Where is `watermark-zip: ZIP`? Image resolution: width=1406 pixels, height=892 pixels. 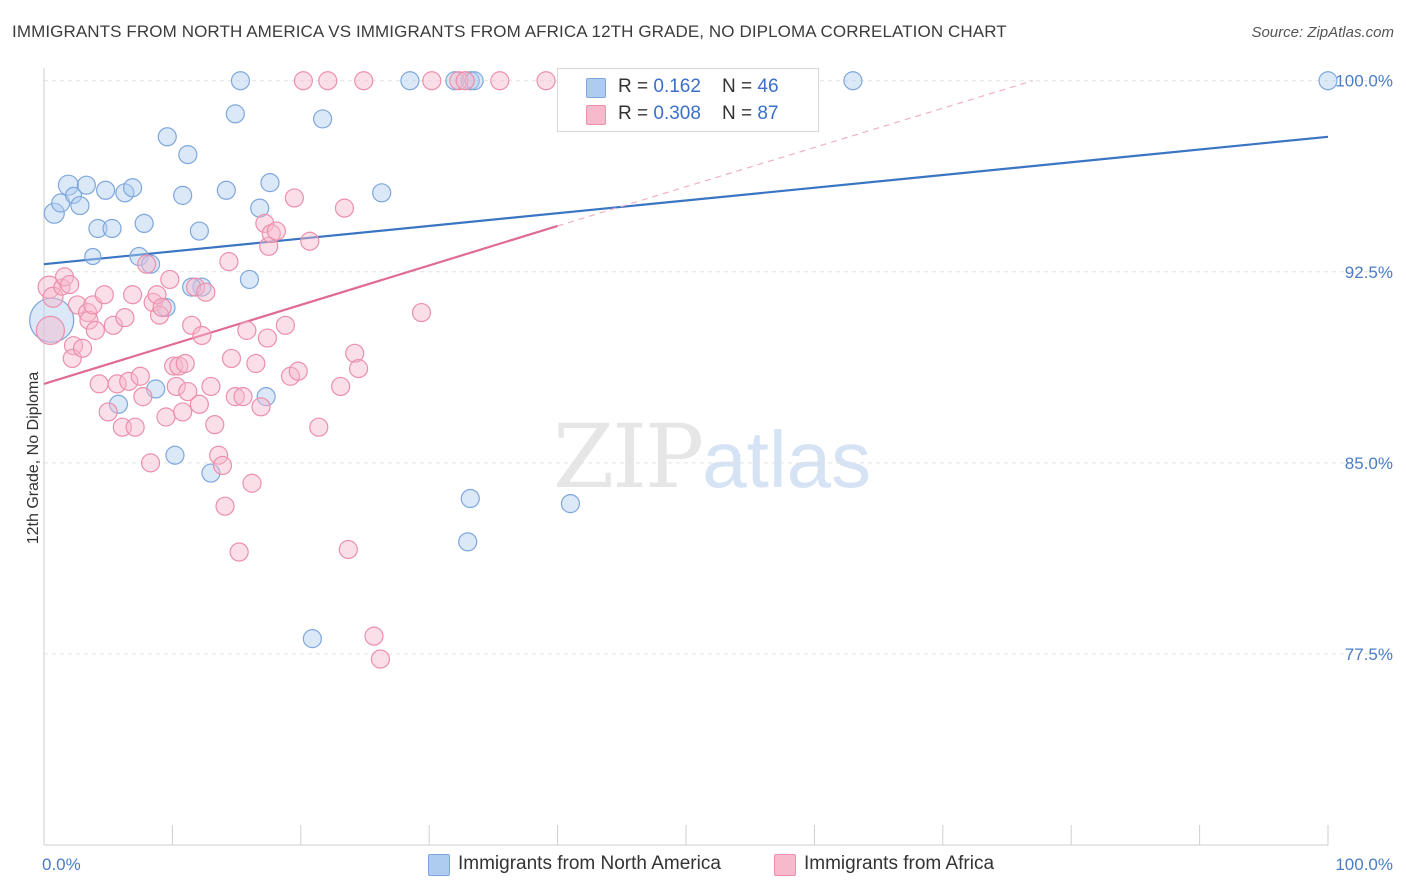 watermark-zip: ZIP is located at coordinates (628, 456).